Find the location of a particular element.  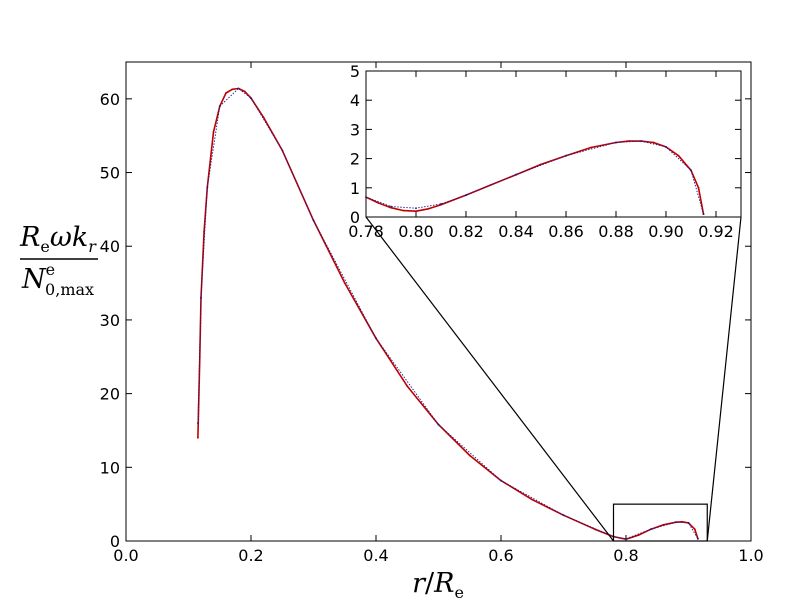

inset-x-tick-label: 0.82 is located at coordinates (466, 231).